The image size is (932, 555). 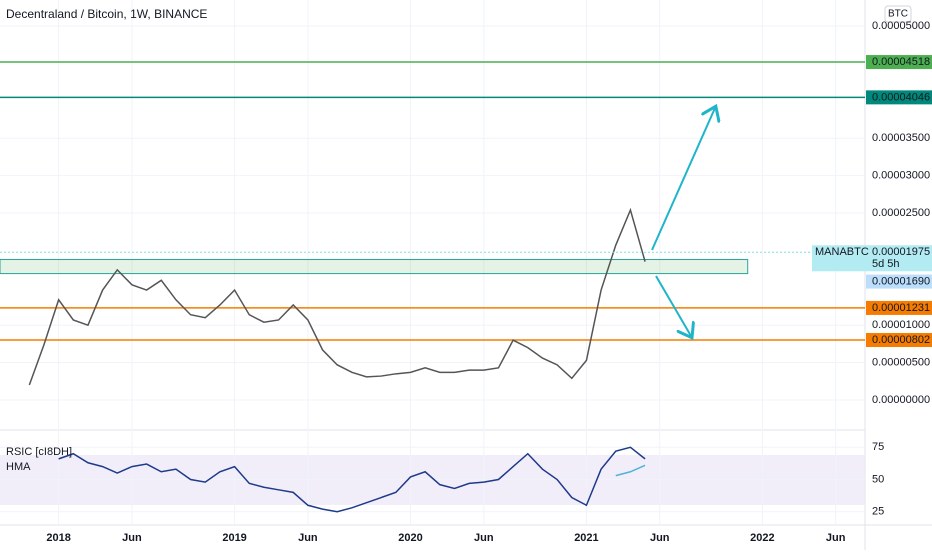 What do you see at coordinates (878, 447) in the screenshot?
I see `rsi-tick-label: 75` at bounding box center [878, 447].